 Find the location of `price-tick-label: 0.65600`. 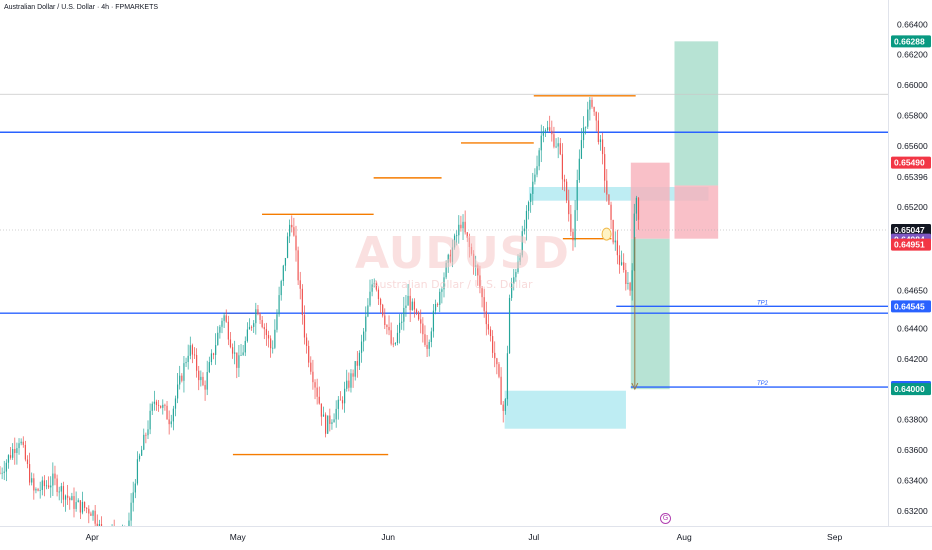

price-tick-label: 0.65600 is located at coordinates (912, 146).